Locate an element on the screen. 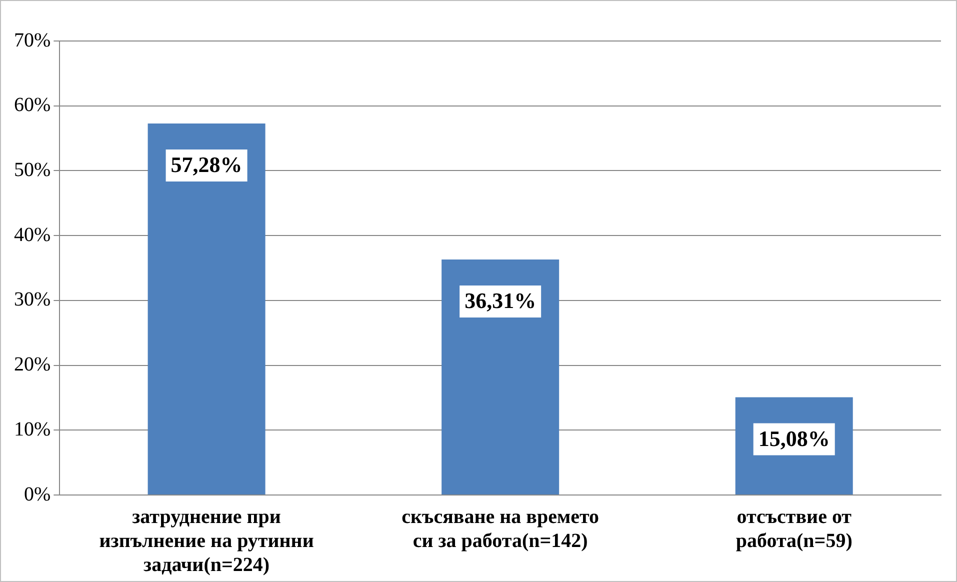  y-tick-label: 0% is located at coordinates (37, 494).